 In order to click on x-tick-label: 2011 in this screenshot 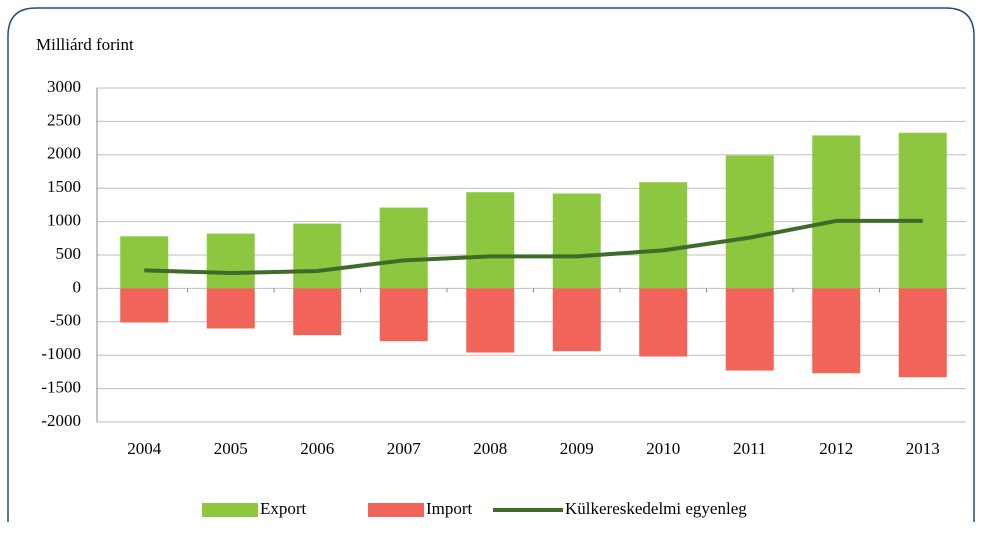, I will do `click(749, 448)`.